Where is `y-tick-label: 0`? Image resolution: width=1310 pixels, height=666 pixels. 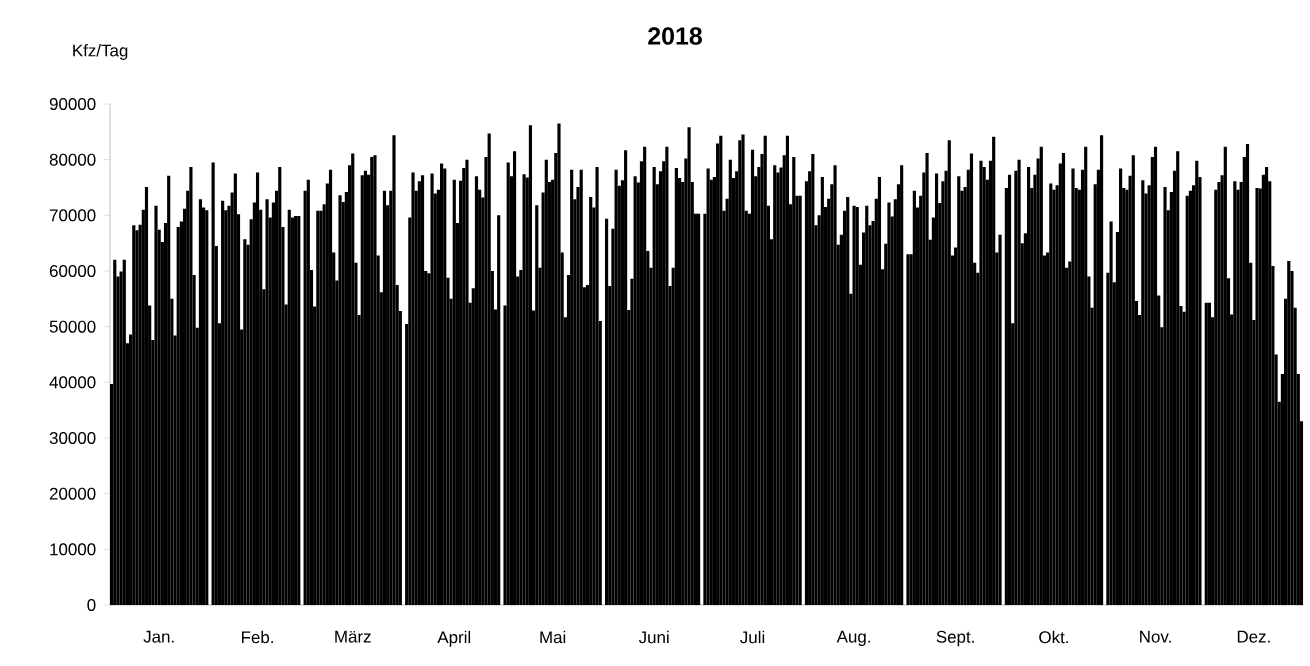 y-tick-label: 0 is located at coordinates (91, 605).